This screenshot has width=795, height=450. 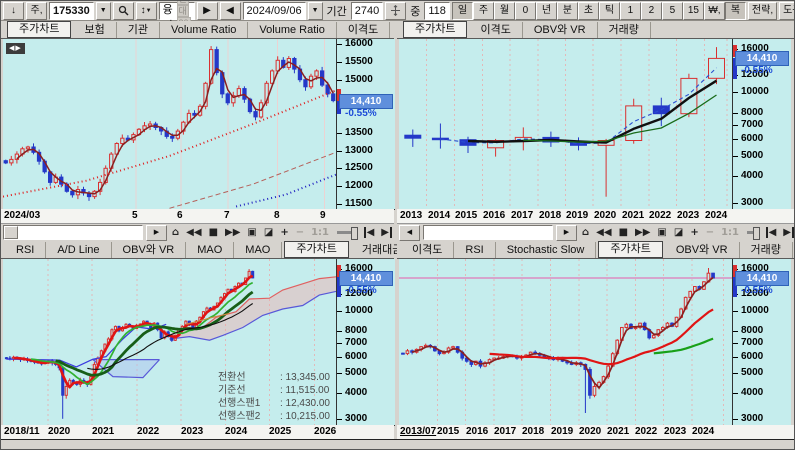 I want to click on tab-br-3: 주가차트, so click(x=630, y=249).